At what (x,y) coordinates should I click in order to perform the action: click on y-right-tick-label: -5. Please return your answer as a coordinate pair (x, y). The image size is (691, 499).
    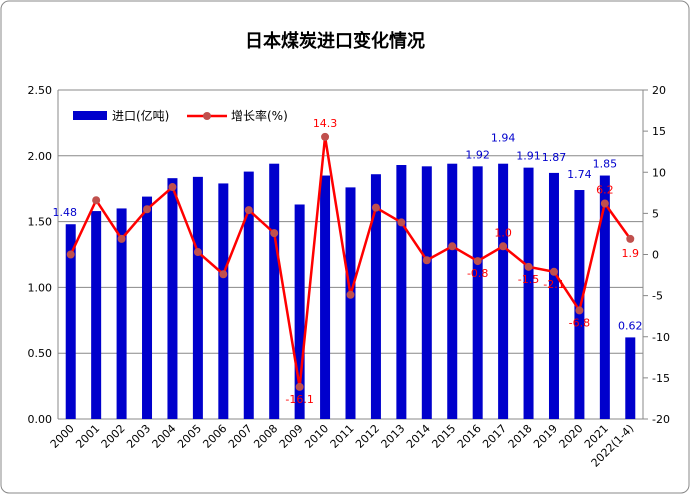
    Looking at the image, I should click on (657, 296).